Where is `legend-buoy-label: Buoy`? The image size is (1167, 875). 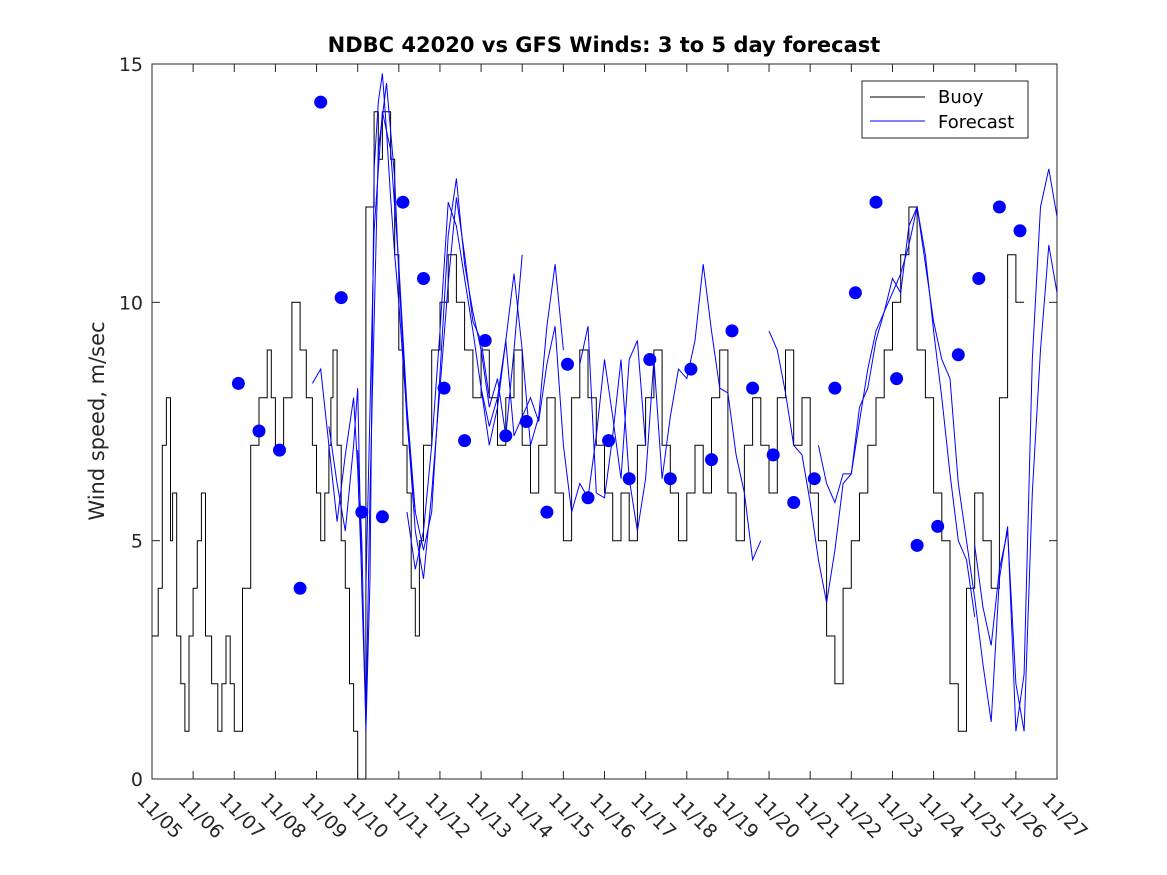 legend-buoy-label: Buoy is located at coordinates (961, 97).